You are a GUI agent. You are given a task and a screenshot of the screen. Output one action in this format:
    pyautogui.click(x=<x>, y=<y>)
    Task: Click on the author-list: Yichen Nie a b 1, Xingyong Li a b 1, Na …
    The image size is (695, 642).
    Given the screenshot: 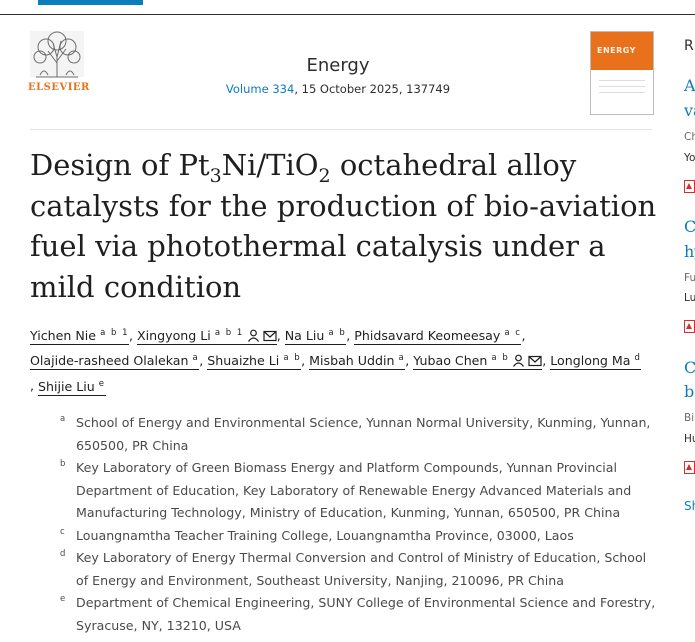 What is the action you would take?
    pyautogui.click(x=345, y=360)
    